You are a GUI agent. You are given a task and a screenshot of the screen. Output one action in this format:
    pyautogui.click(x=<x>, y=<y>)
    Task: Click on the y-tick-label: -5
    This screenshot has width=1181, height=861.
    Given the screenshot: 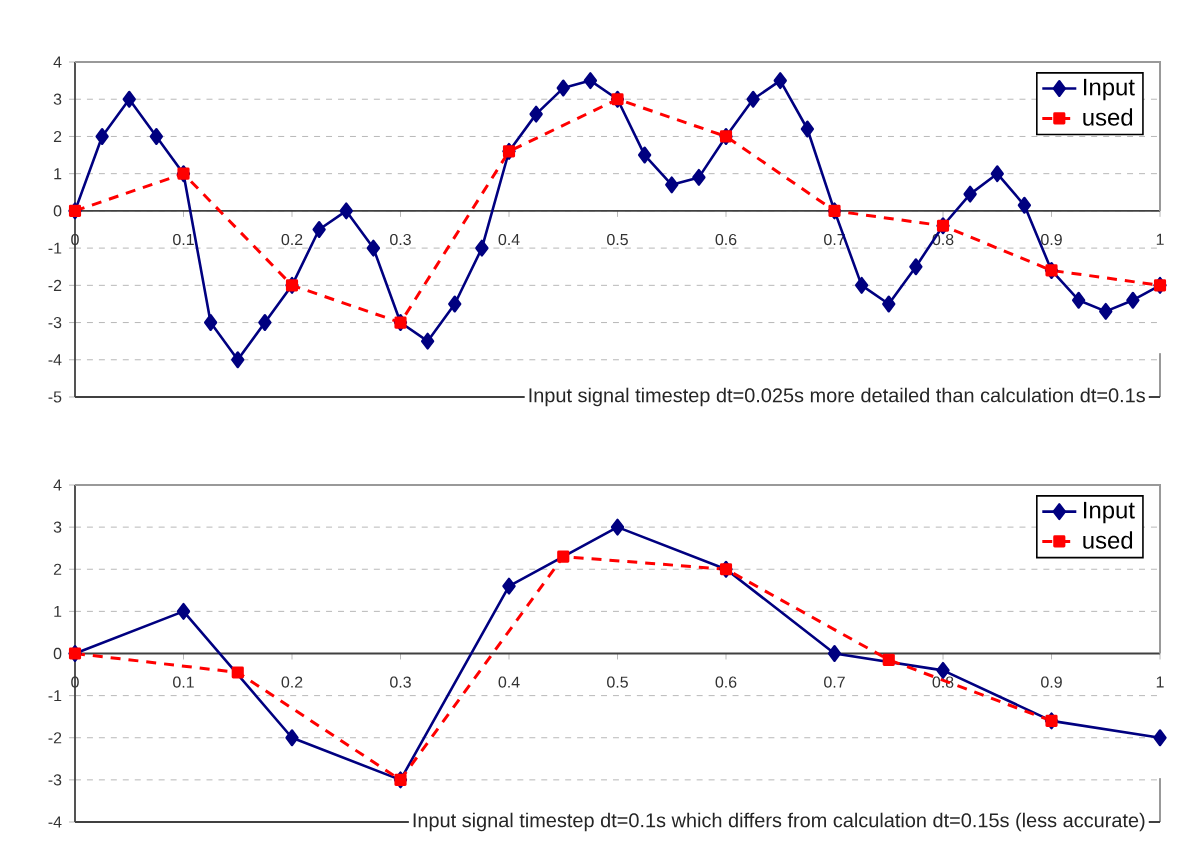 What is the action you would take?
    pyautogui.click(x=55, y=397)
    